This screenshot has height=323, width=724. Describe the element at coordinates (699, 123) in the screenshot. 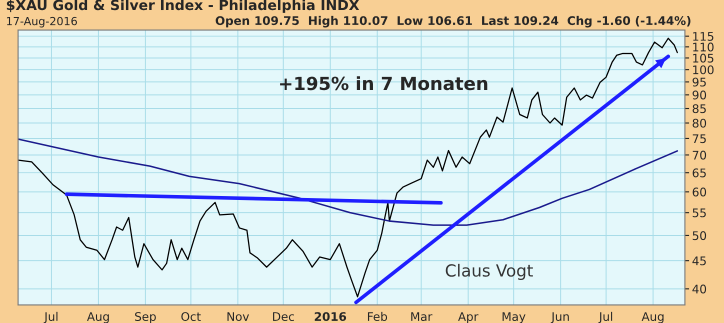

I see `y-tick-label: 80` at that location.